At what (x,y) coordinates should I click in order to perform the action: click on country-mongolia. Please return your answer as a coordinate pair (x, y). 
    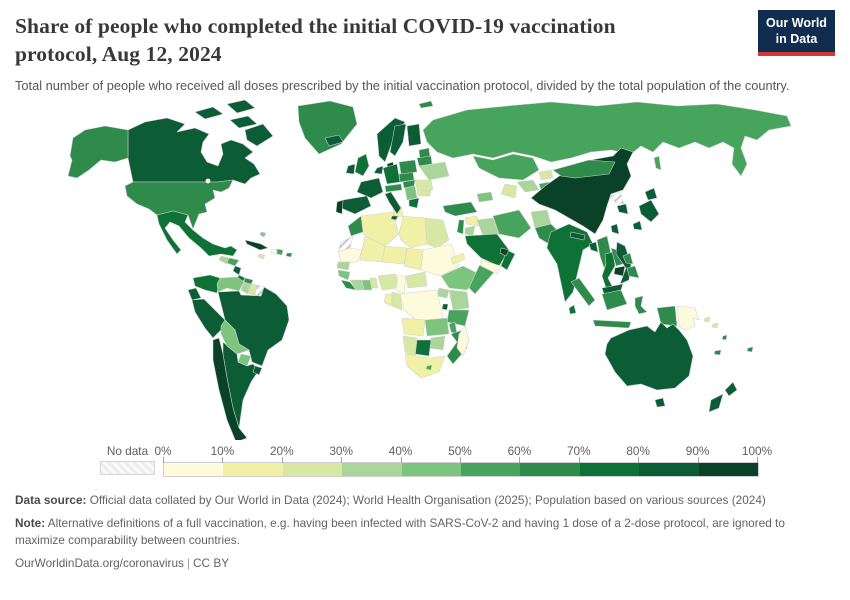
    Looking at the image, I should click on (584, 169).